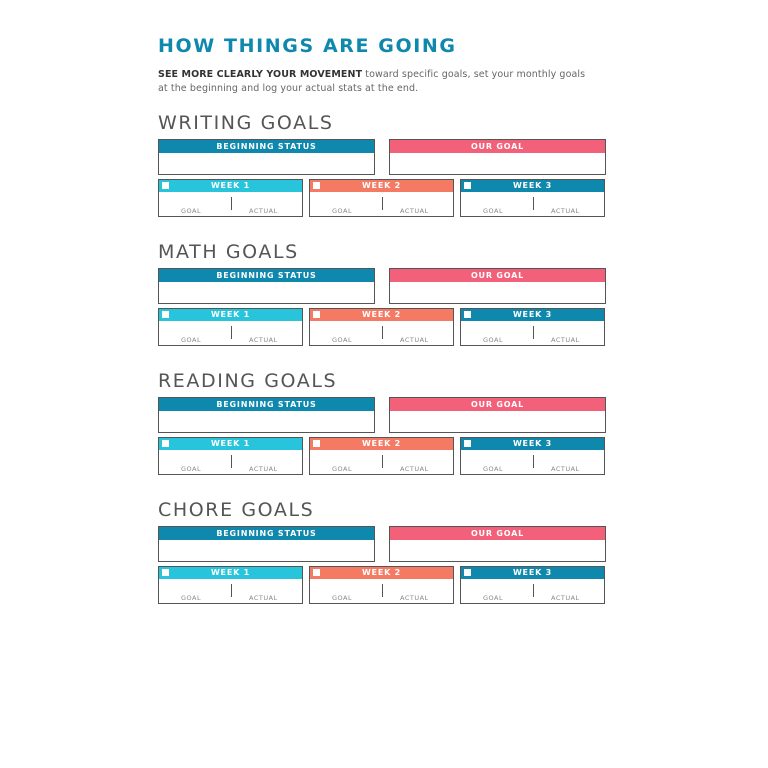  I want to click on intro-bold: SEE MORE CLEARLY YOUR MOVEMENT, so click(260, 74).